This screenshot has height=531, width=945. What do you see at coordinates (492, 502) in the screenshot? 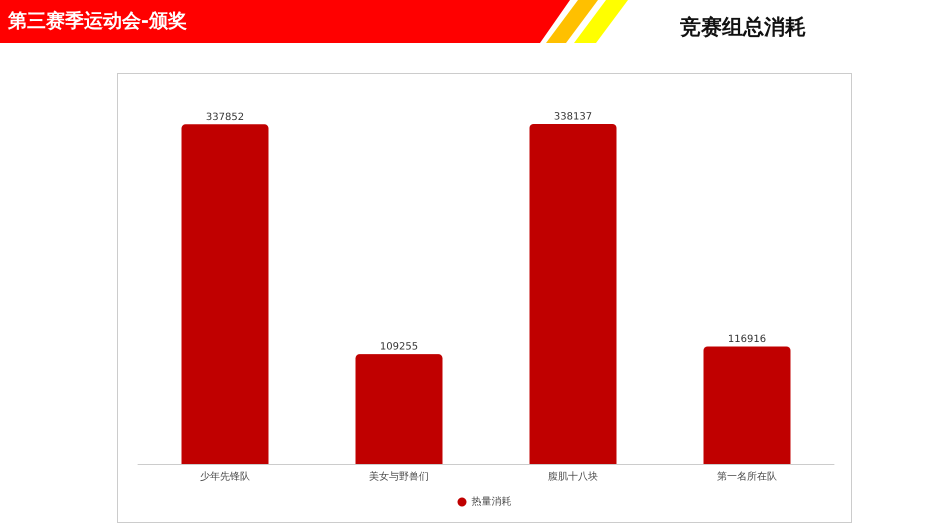
I see `legend-label: 热量消耗` at bounding box center [492, 502].